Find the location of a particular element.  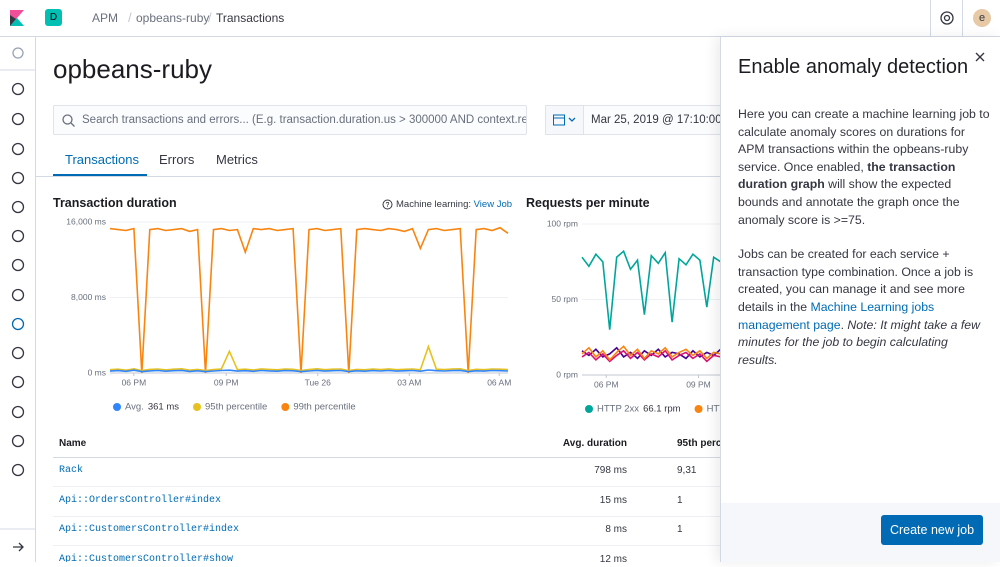

info-icon: ? is located at coordinates (387, 204).